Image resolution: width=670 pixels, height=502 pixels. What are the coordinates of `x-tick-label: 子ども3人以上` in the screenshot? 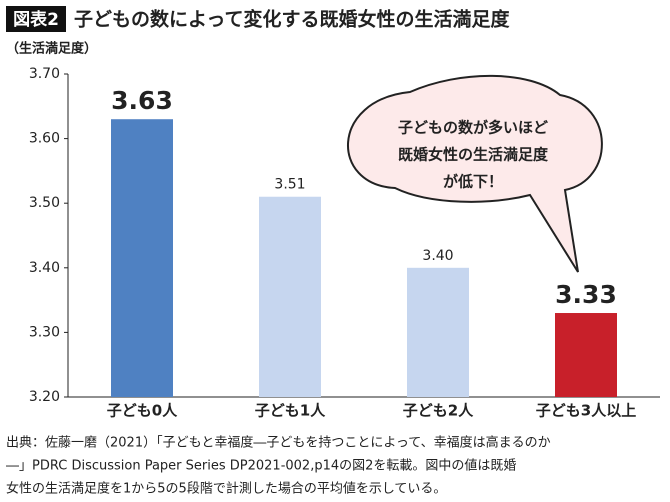 It's located at (586, 411).